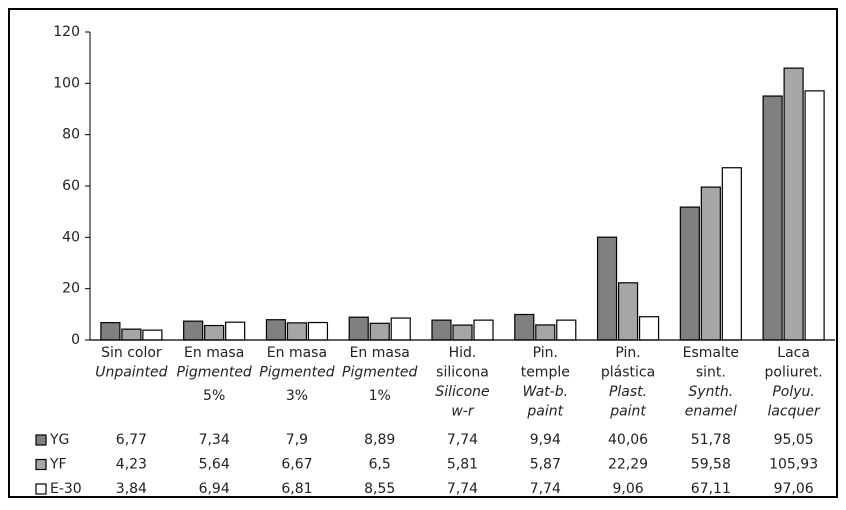  What do you see at coordinates (71, 186) in the screenshot?
I see `y-tick-label: 60` at bounding box center [71, 186].